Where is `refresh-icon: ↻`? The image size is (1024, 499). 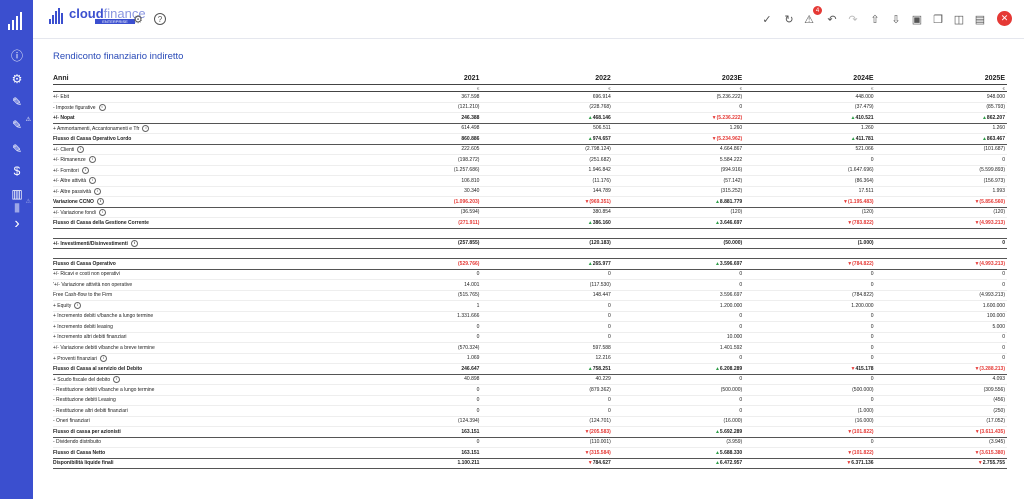
refresh-icon: ↻ is located at coordinates (789, 19).